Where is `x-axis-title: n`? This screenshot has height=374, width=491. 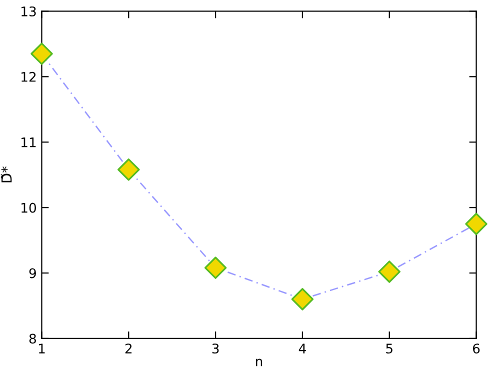
x-axis-title: n is located at coordinates (259, 362).